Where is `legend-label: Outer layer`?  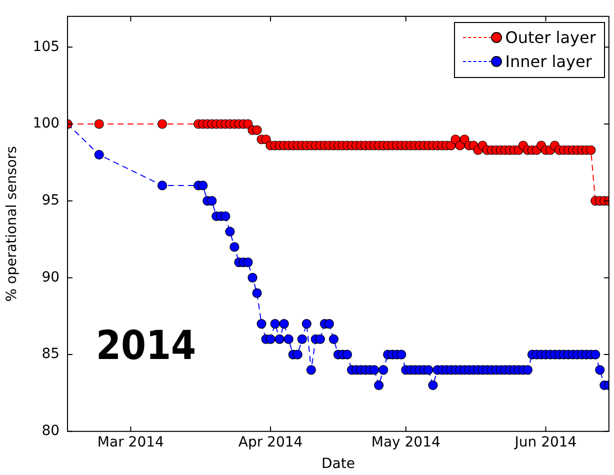 legend-label: Outer layer is located at coordinates (550, 38).